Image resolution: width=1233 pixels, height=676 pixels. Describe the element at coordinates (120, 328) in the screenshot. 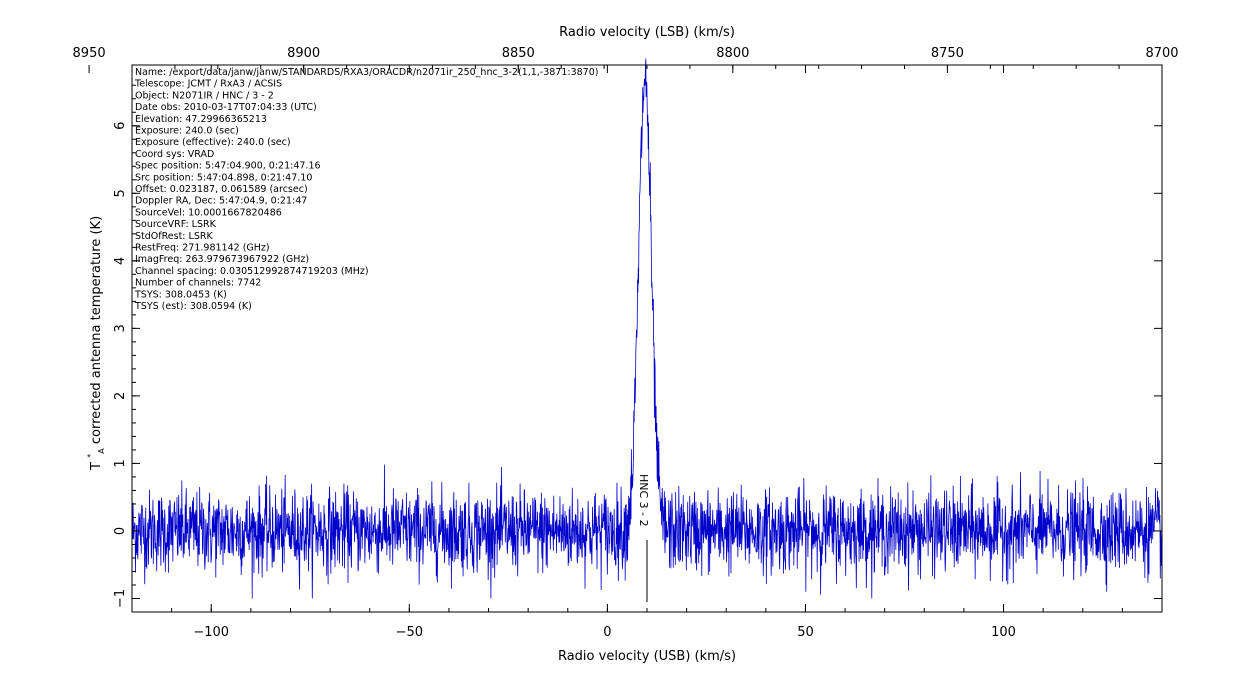

I see `y-tick-label: 3` at that location.